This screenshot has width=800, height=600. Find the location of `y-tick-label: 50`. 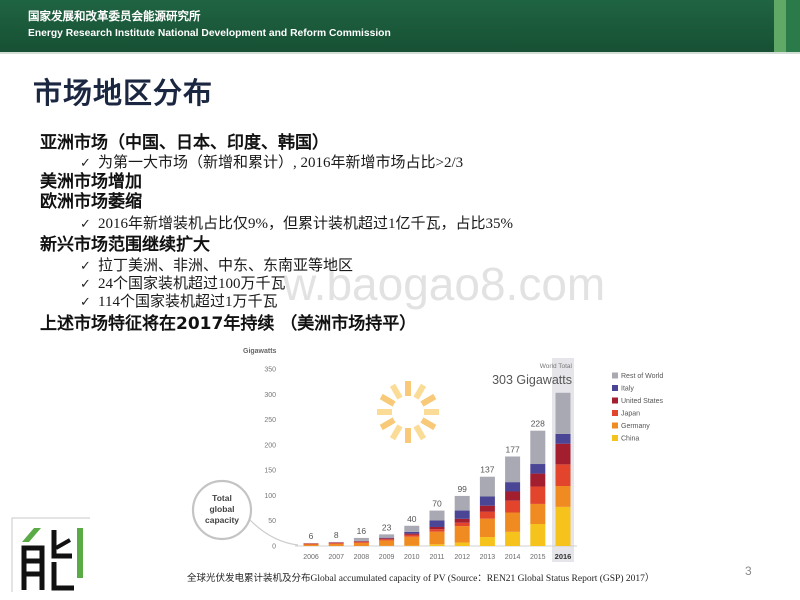

y-tick-label: 50 is located at coordinates (272, 521).